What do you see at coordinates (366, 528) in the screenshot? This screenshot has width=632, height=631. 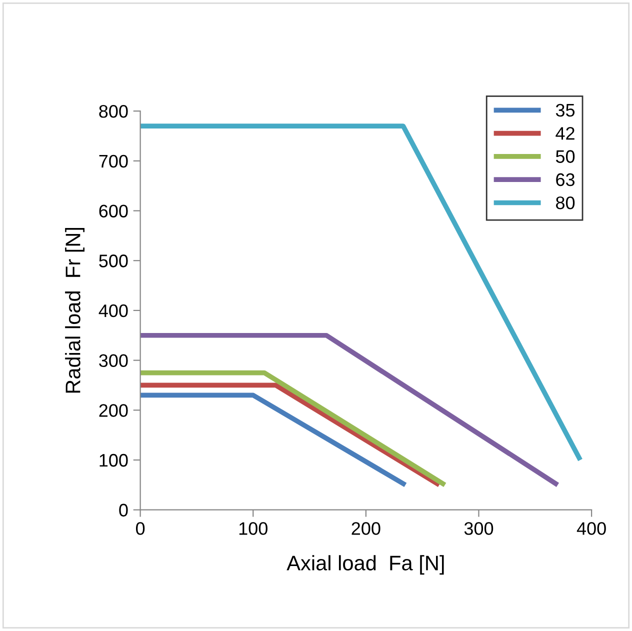 I see `x-tick-label: 200` at bounding box center [366, 528].